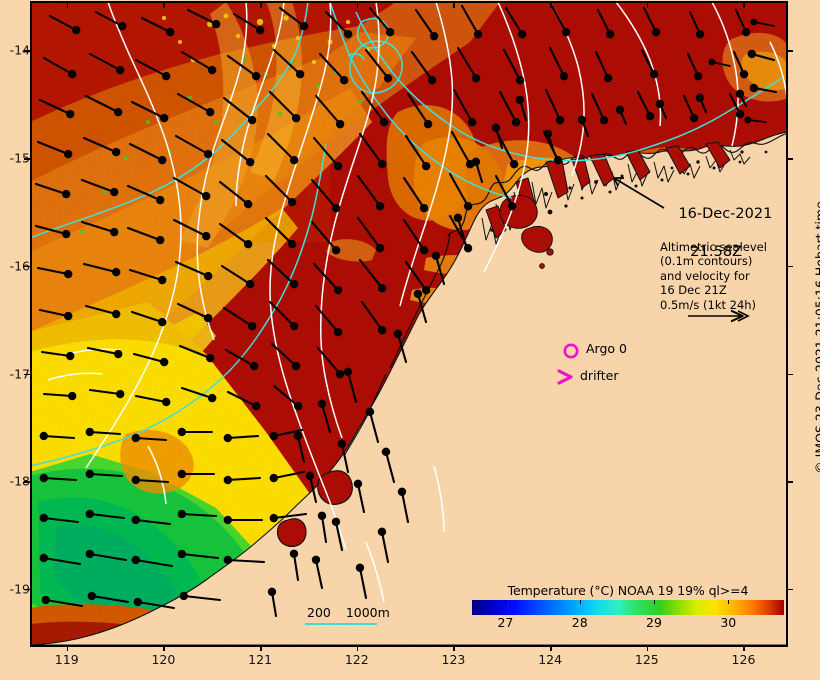 The image size is (820, 680). Describe the element at coordinates (550, 659) in the screenshot. I see `x-axis-tick-label: 124` at that location.